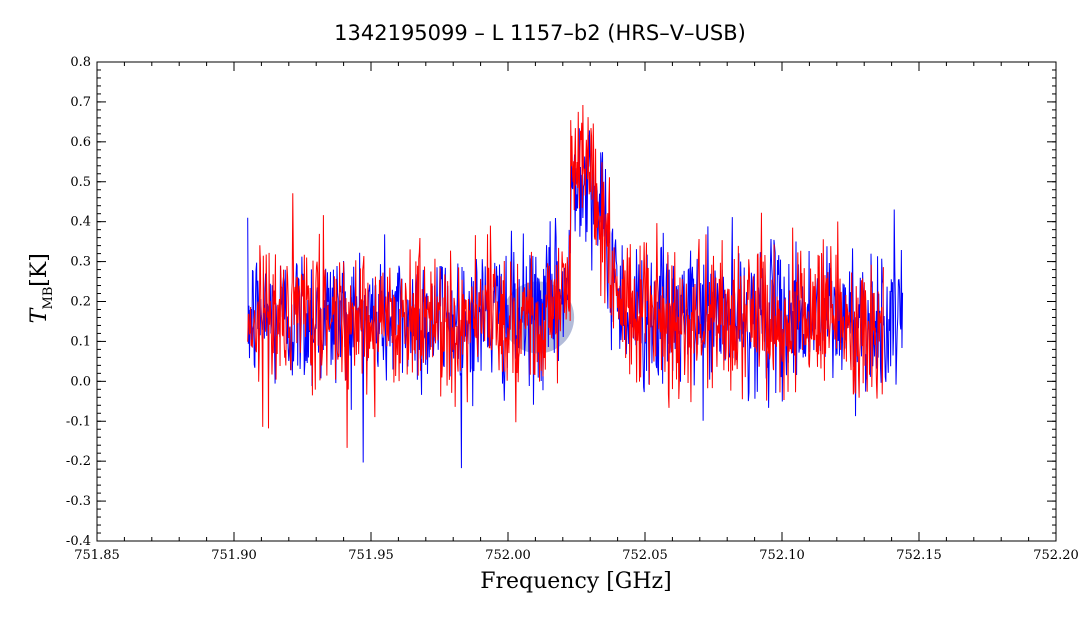  What do you see at coordinates (645, 555) in the screenshot?
I see `x-tick-label: 752.05` at bounding box center [645, 555].